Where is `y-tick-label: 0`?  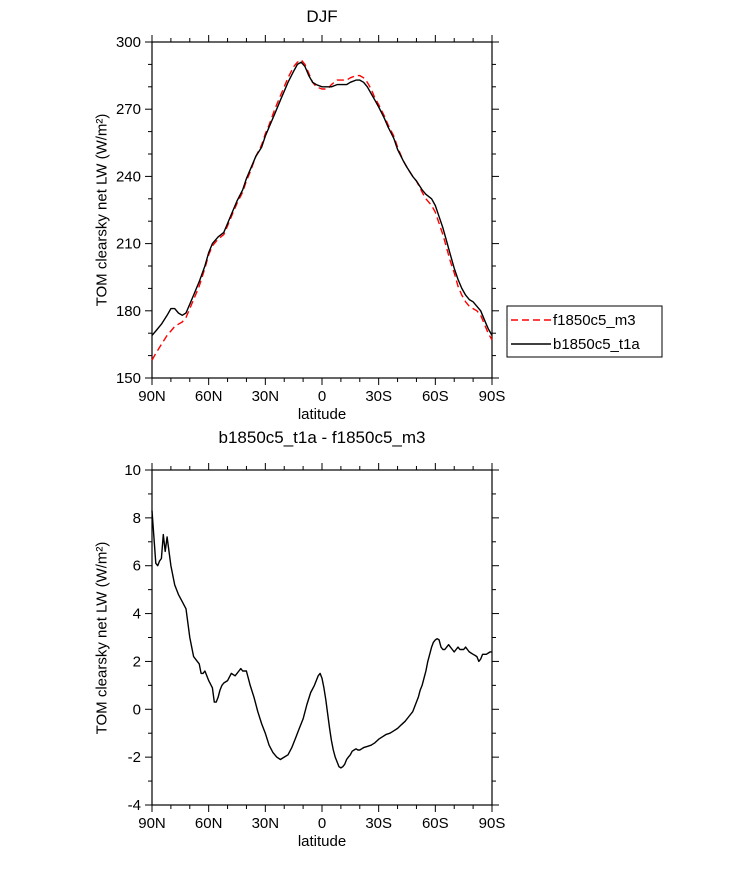 y-tick-label: 0 is located at coordinates (137, 709).